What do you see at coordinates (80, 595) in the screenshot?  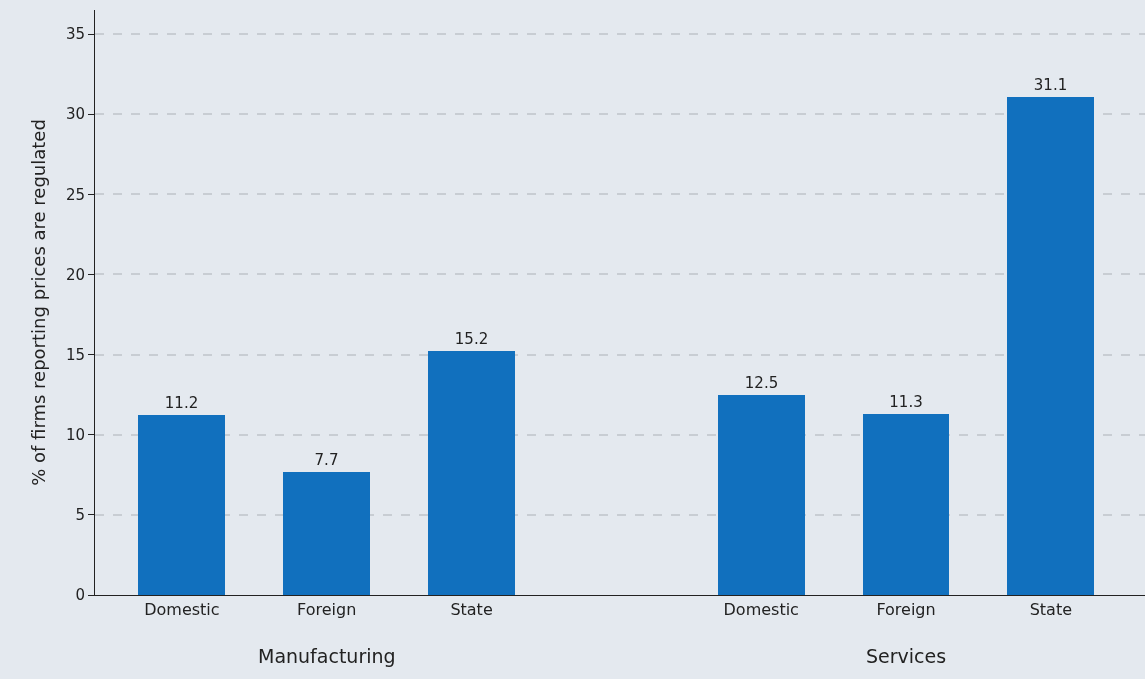 I see `y-tick-label: 0` at bounding box center [80, 595].